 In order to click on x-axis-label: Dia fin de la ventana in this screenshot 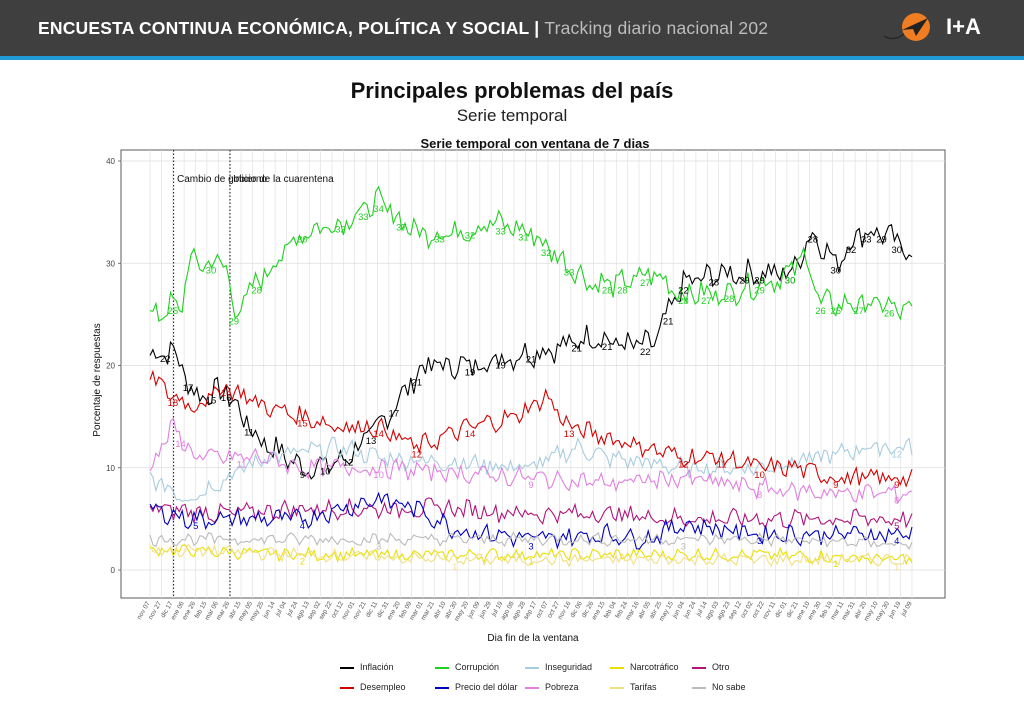, I will do `click(533, 638)`.